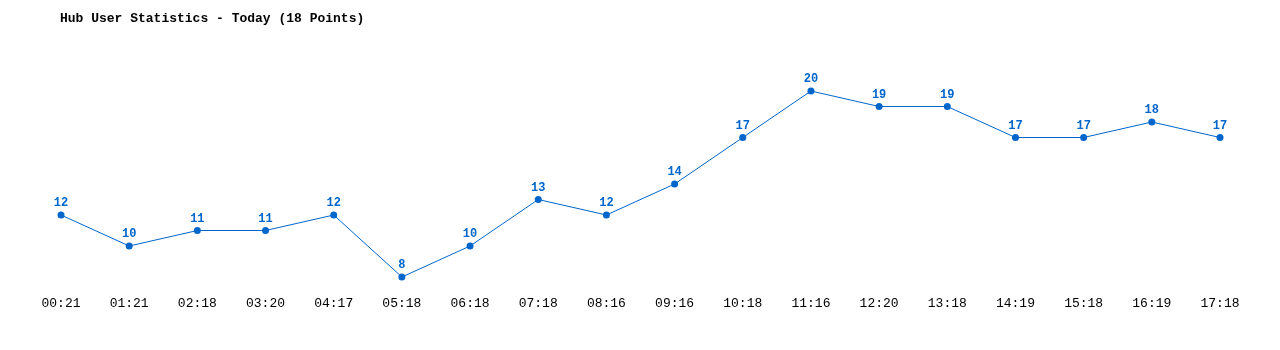 Image resolution: width=1280 pixels, height=350 pixels. What do you see at coordinates (1152, 110) in the screenshot?
I see `data-label: 18` at bounding box center [1152, 110].